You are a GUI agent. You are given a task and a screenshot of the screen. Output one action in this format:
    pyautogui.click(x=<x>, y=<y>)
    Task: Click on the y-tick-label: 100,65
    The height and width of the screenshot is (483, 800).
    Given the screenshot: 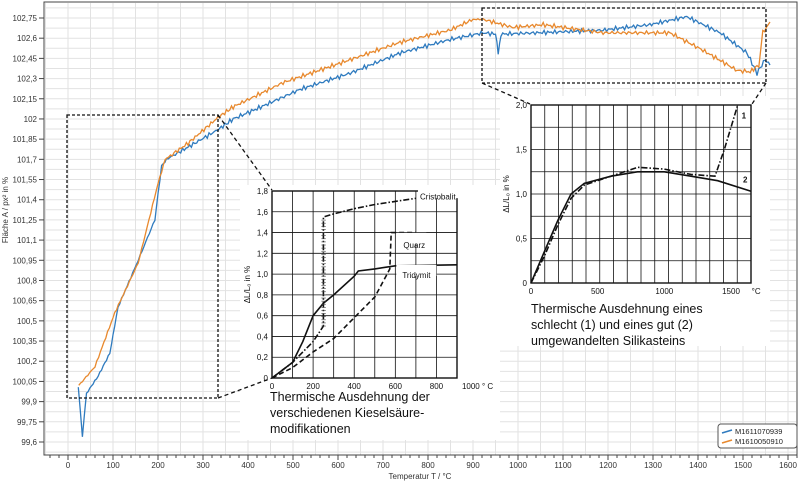 What is the action you would take?
    pyautogui.click(x=25, y=301)
    